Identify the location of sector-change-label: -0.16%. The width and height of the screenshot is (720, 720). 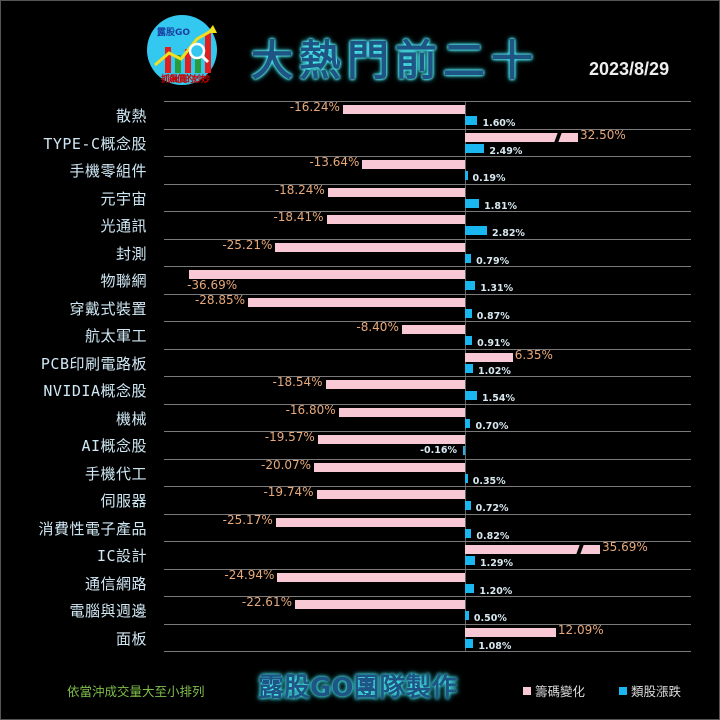
(438, 450).